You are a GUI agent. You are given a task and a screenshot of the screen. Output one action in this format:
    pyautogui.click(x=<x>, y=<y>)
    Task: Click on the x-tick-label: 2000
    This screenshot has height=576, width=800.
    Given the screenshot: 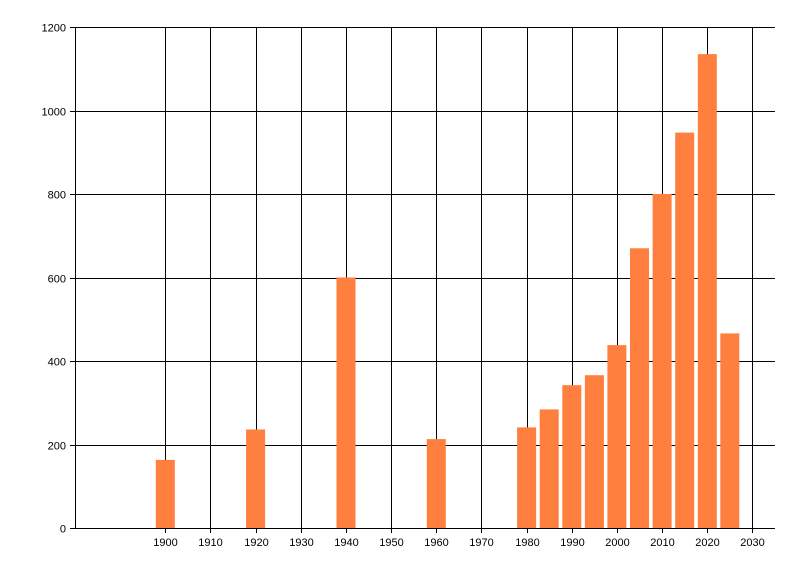 What is the action you would take?
    pyautogui.click(x=617, y=543)
    